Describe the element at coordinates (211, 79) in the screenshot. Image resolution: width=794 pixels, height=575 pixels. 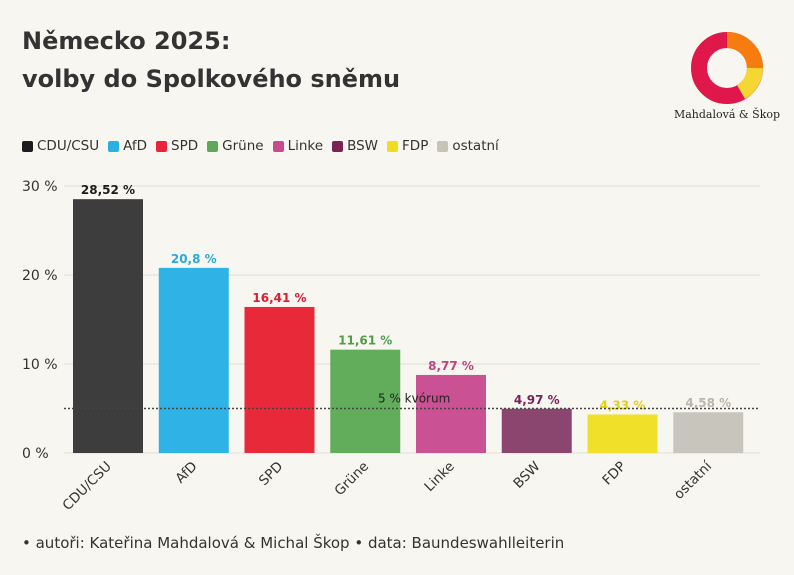
I see `title-line-2: volby do Spolkového sněmu` at that location.